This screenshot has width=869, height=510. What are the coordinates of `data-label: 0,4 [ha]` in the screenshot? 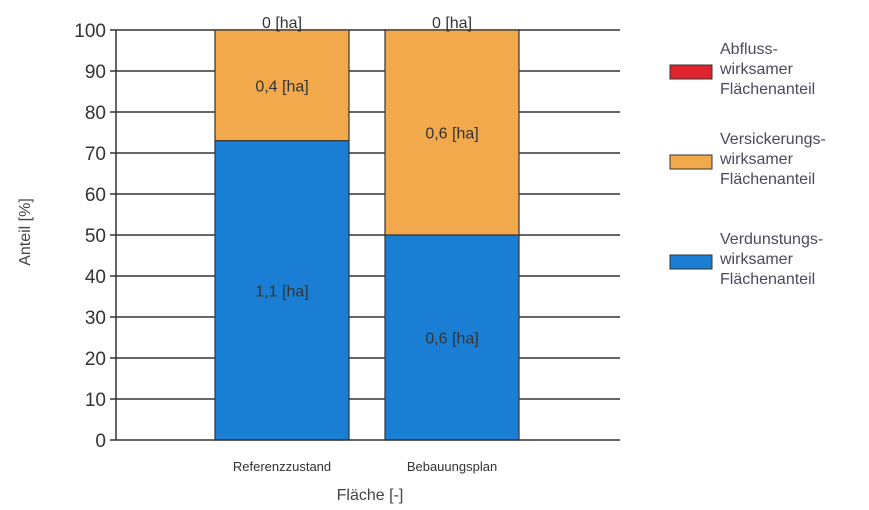 It's located at (281, 86).